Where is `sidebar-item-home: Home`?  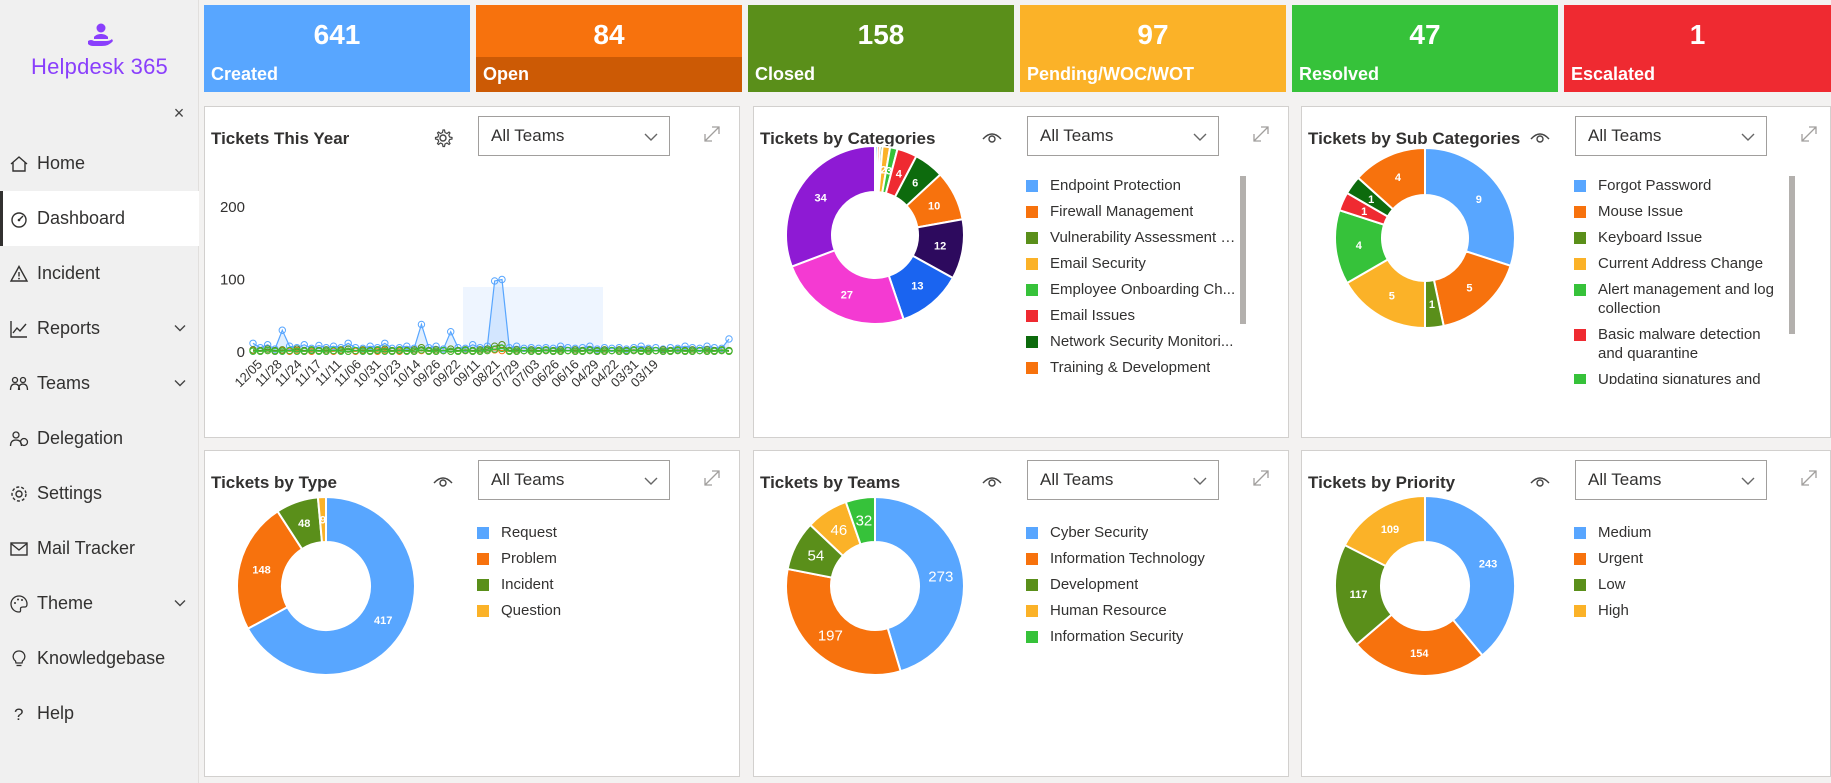 sidebar-item-home: Home is located at coordinates (99, 163).